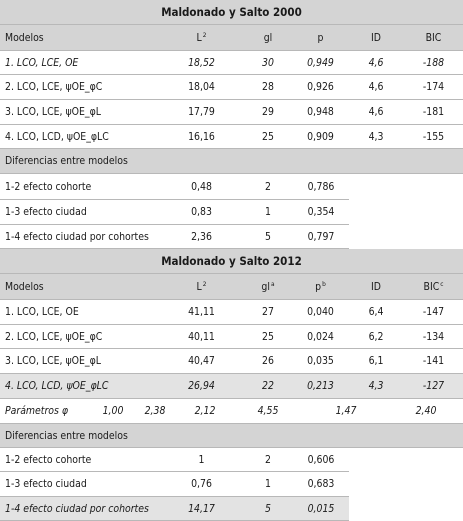 The height and width of the screenshot is (521, 463). I want to click on p-difference: 0,015, so click(321, 508).